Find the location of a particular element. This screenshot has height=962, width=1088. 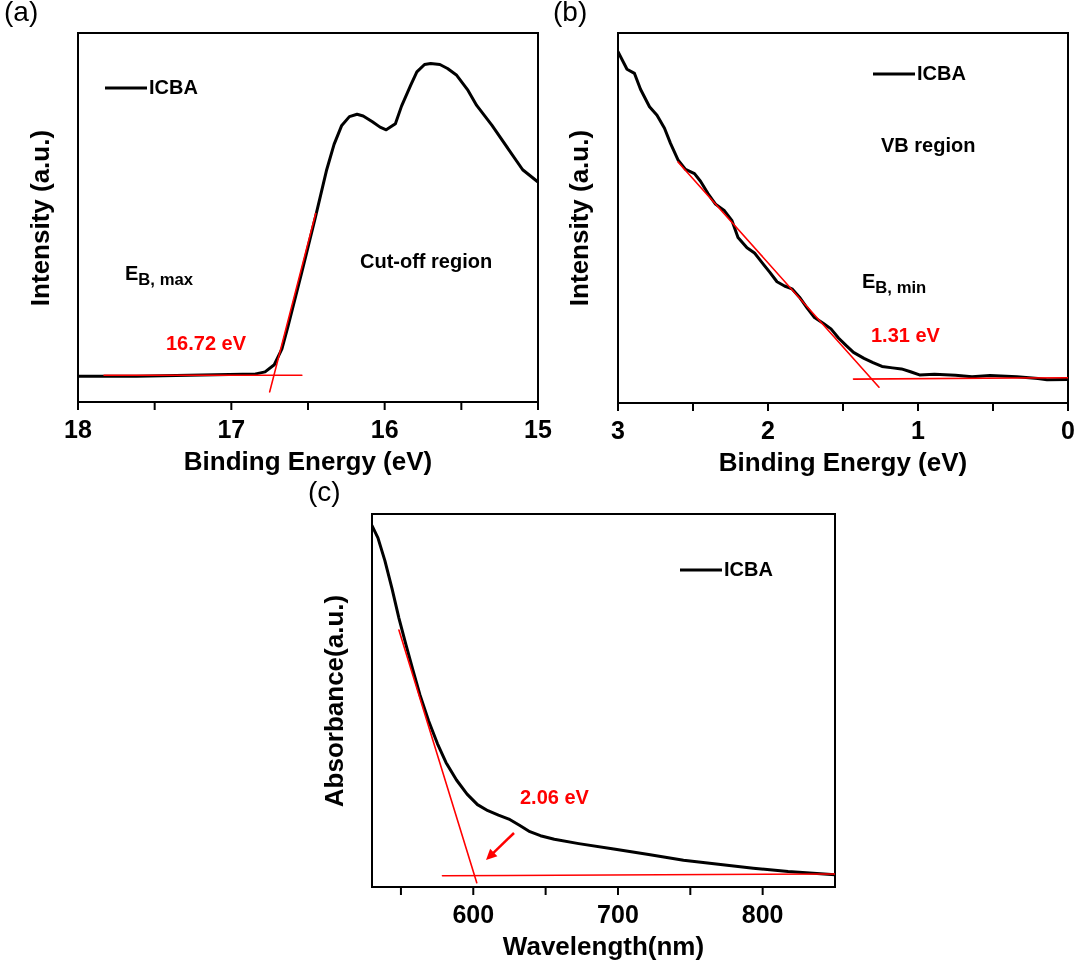

chart-title: (c) is located at coordinates (324, 492).